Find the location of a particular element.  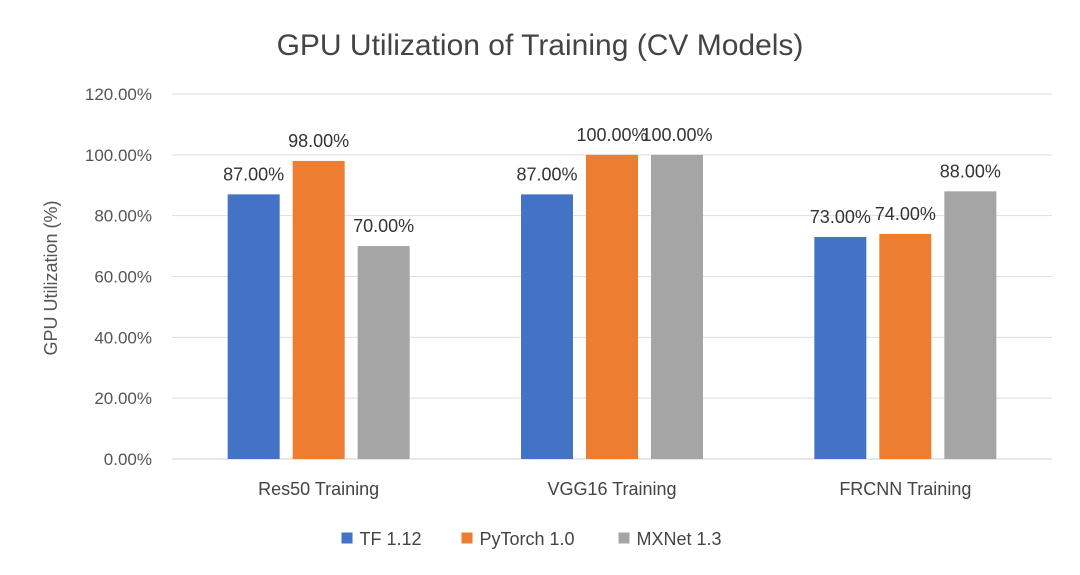

y-tick-label: 60.00% is located at coordinates (123, 277).